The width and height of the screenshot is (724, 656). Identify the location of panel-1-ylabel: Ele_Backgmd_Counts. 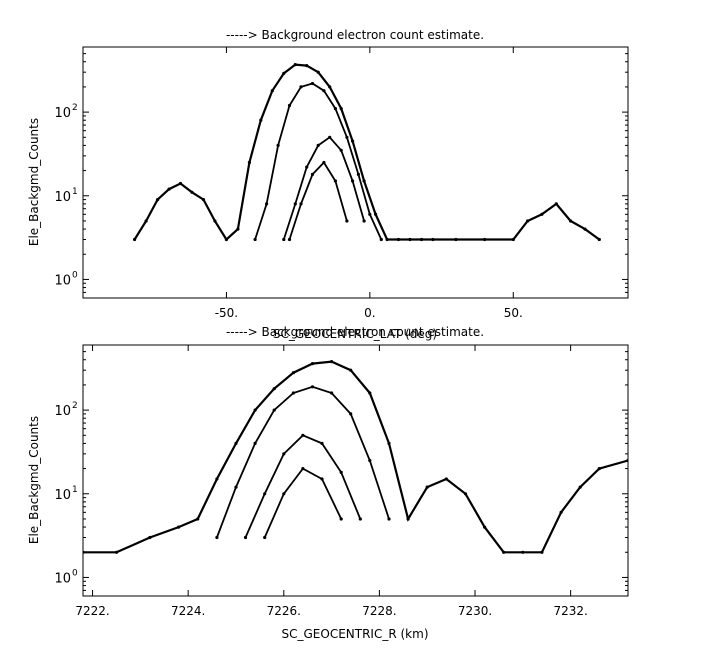
(34, 182).